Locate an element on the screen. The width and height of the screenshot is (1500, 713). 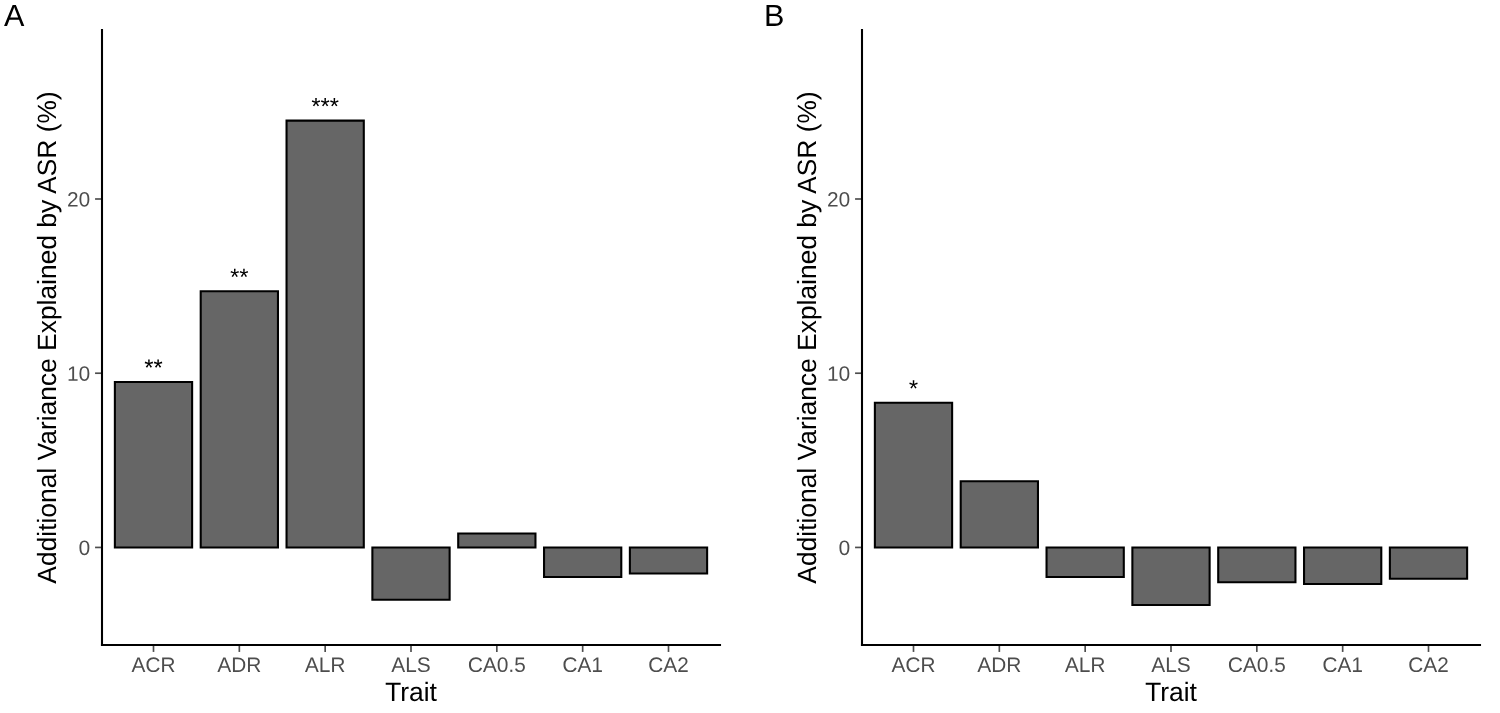
annotation: *** is located at coordinates (325, 102).